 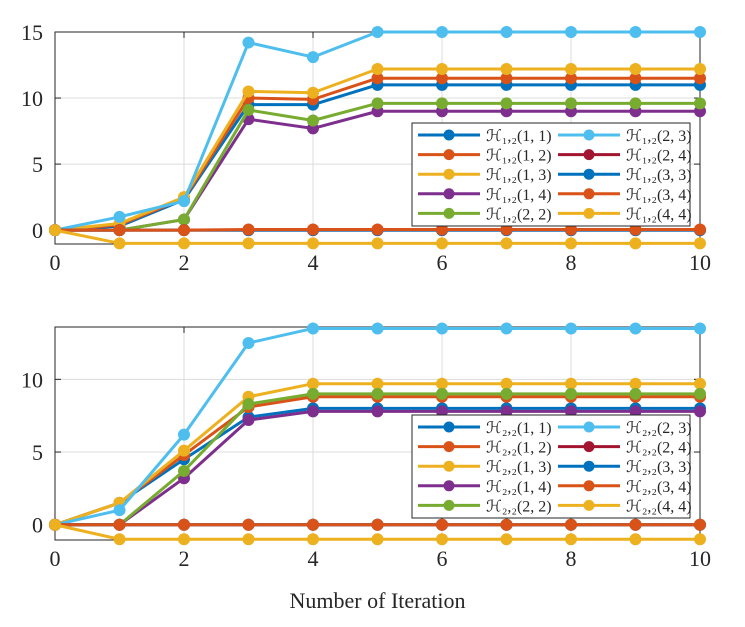 What do you see at coordinates (519, 214) in the screenshot?
I see `legend-label: ℋ₁,₂(2, 2)` at bounding box center [519, 214].